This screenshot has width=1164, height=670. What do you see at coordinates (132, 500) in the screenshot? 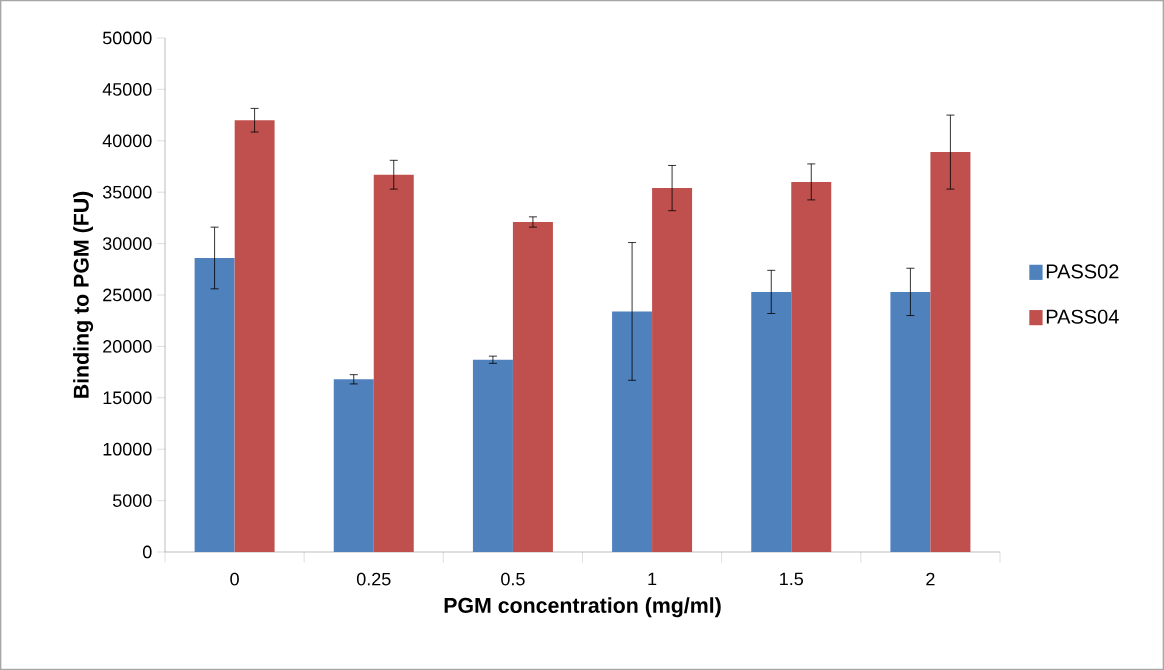
I see `y-tick-label: 5000` at bounding box center [132, 500].